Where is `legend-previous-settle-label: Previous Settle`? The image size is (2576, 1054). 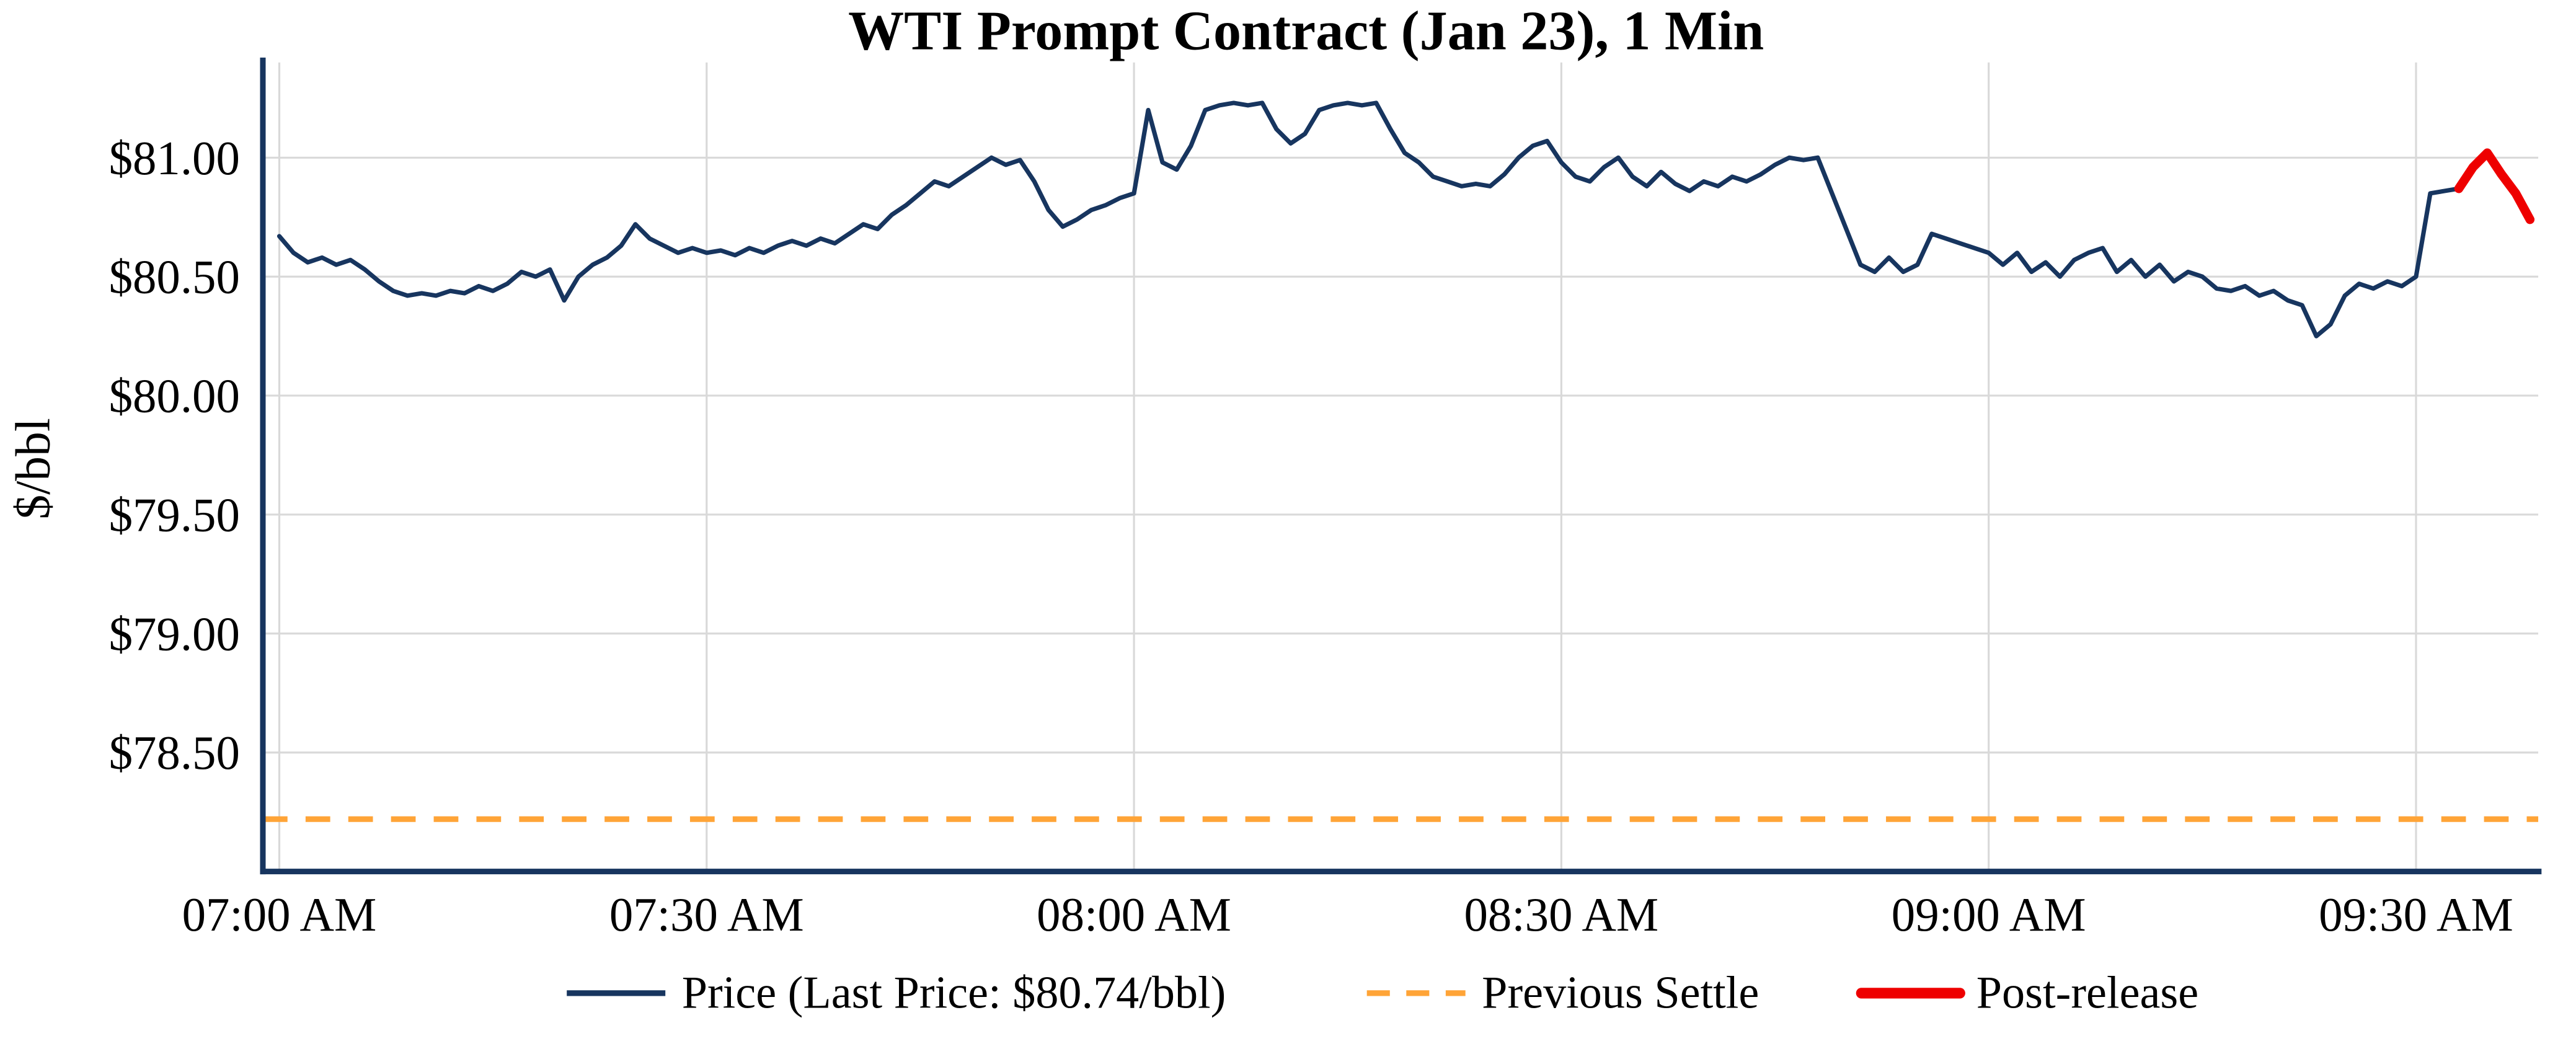
legend-previous-settle-label: Previous Settle is located at coordinates (1620, 993).